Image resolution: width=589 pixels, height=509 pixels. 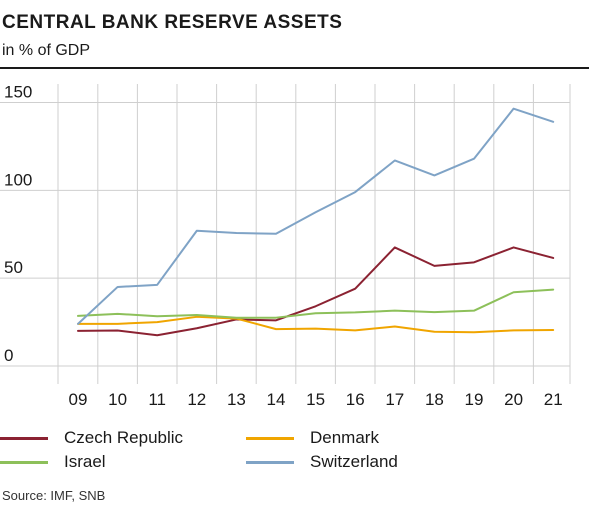 I want to click on series-line-israel, so click(x=316, y=303).